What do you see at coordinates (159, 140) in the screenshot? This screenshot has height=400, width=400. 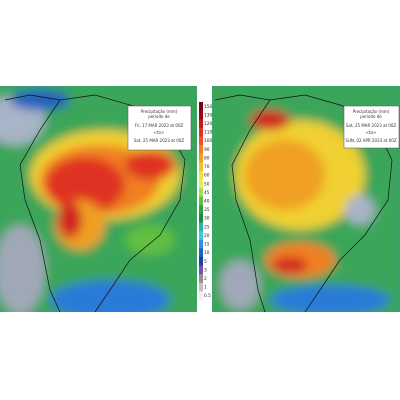 I see `legend-end: Sat, 25 MAR 2023 at 00Z` at bounding box center [159, 140].